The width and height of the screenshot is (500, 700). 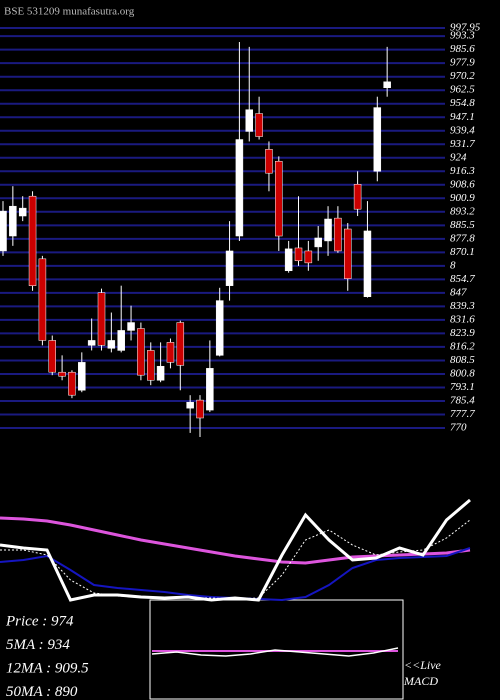 I want to click on y-tick-label: 777.7, so click(x=462, y=414).